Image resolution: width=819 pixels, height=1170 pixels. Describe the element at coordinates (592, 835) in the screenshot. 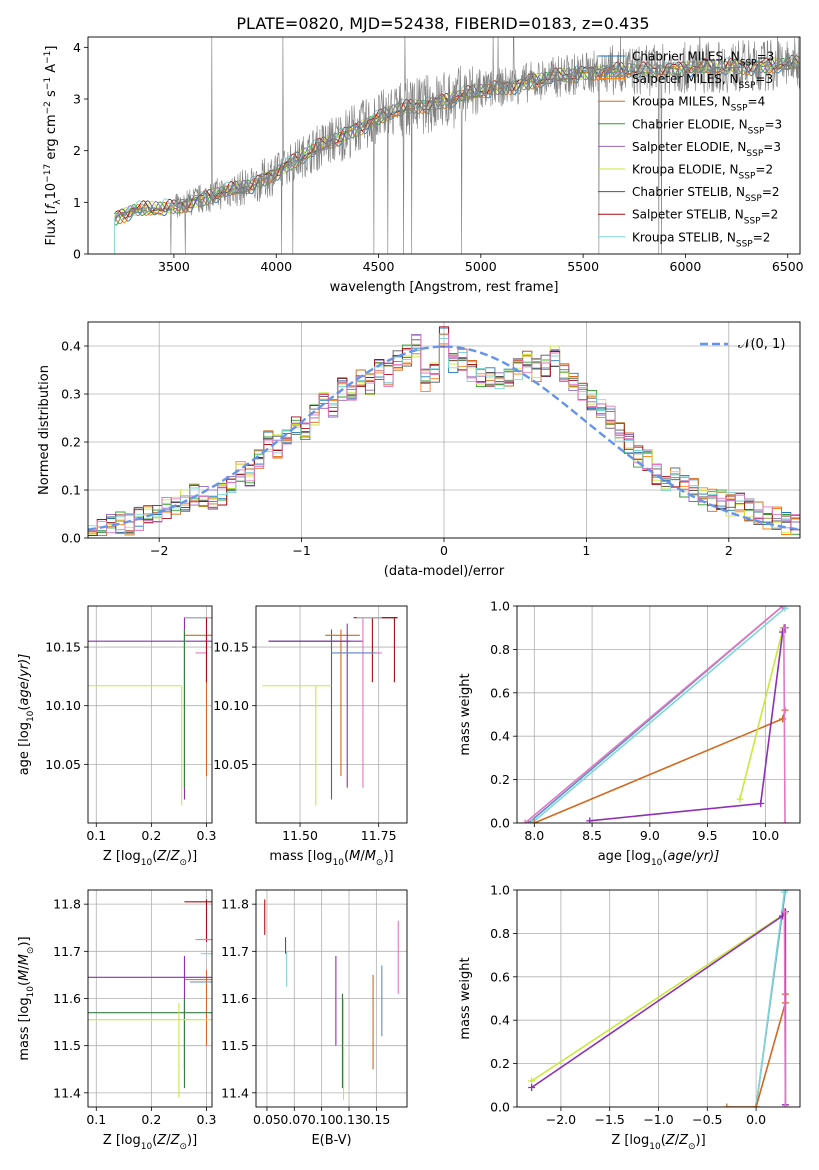

I see `x-tick-label: 8.5` at that location.